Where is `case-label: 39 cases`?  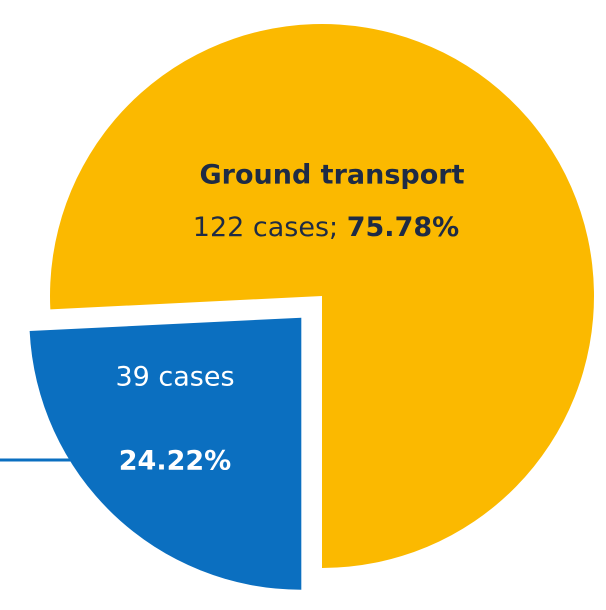 case-label: 39 cases is located at coordinates (174, 377).